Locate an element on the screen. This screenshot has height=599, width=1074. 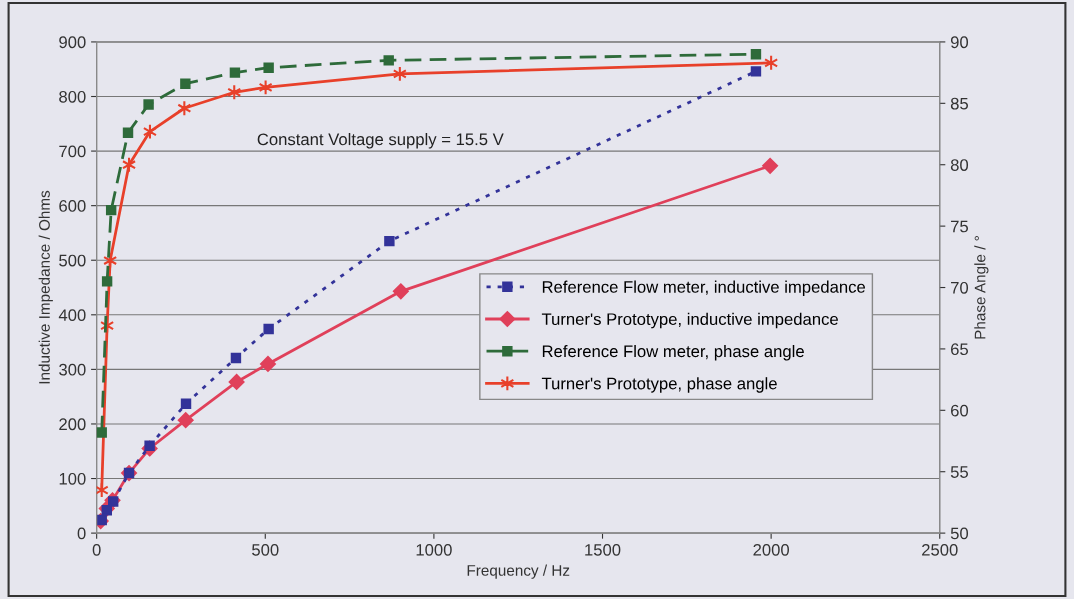
x-tick-label: 2500 is located at coordinates (940, 549).